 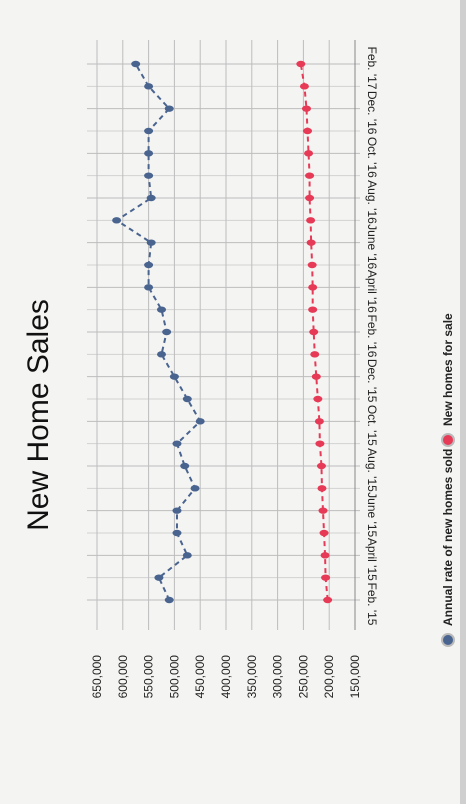 I want to click on x-tick-label: Oct. '15, so click(x=372, y=425).